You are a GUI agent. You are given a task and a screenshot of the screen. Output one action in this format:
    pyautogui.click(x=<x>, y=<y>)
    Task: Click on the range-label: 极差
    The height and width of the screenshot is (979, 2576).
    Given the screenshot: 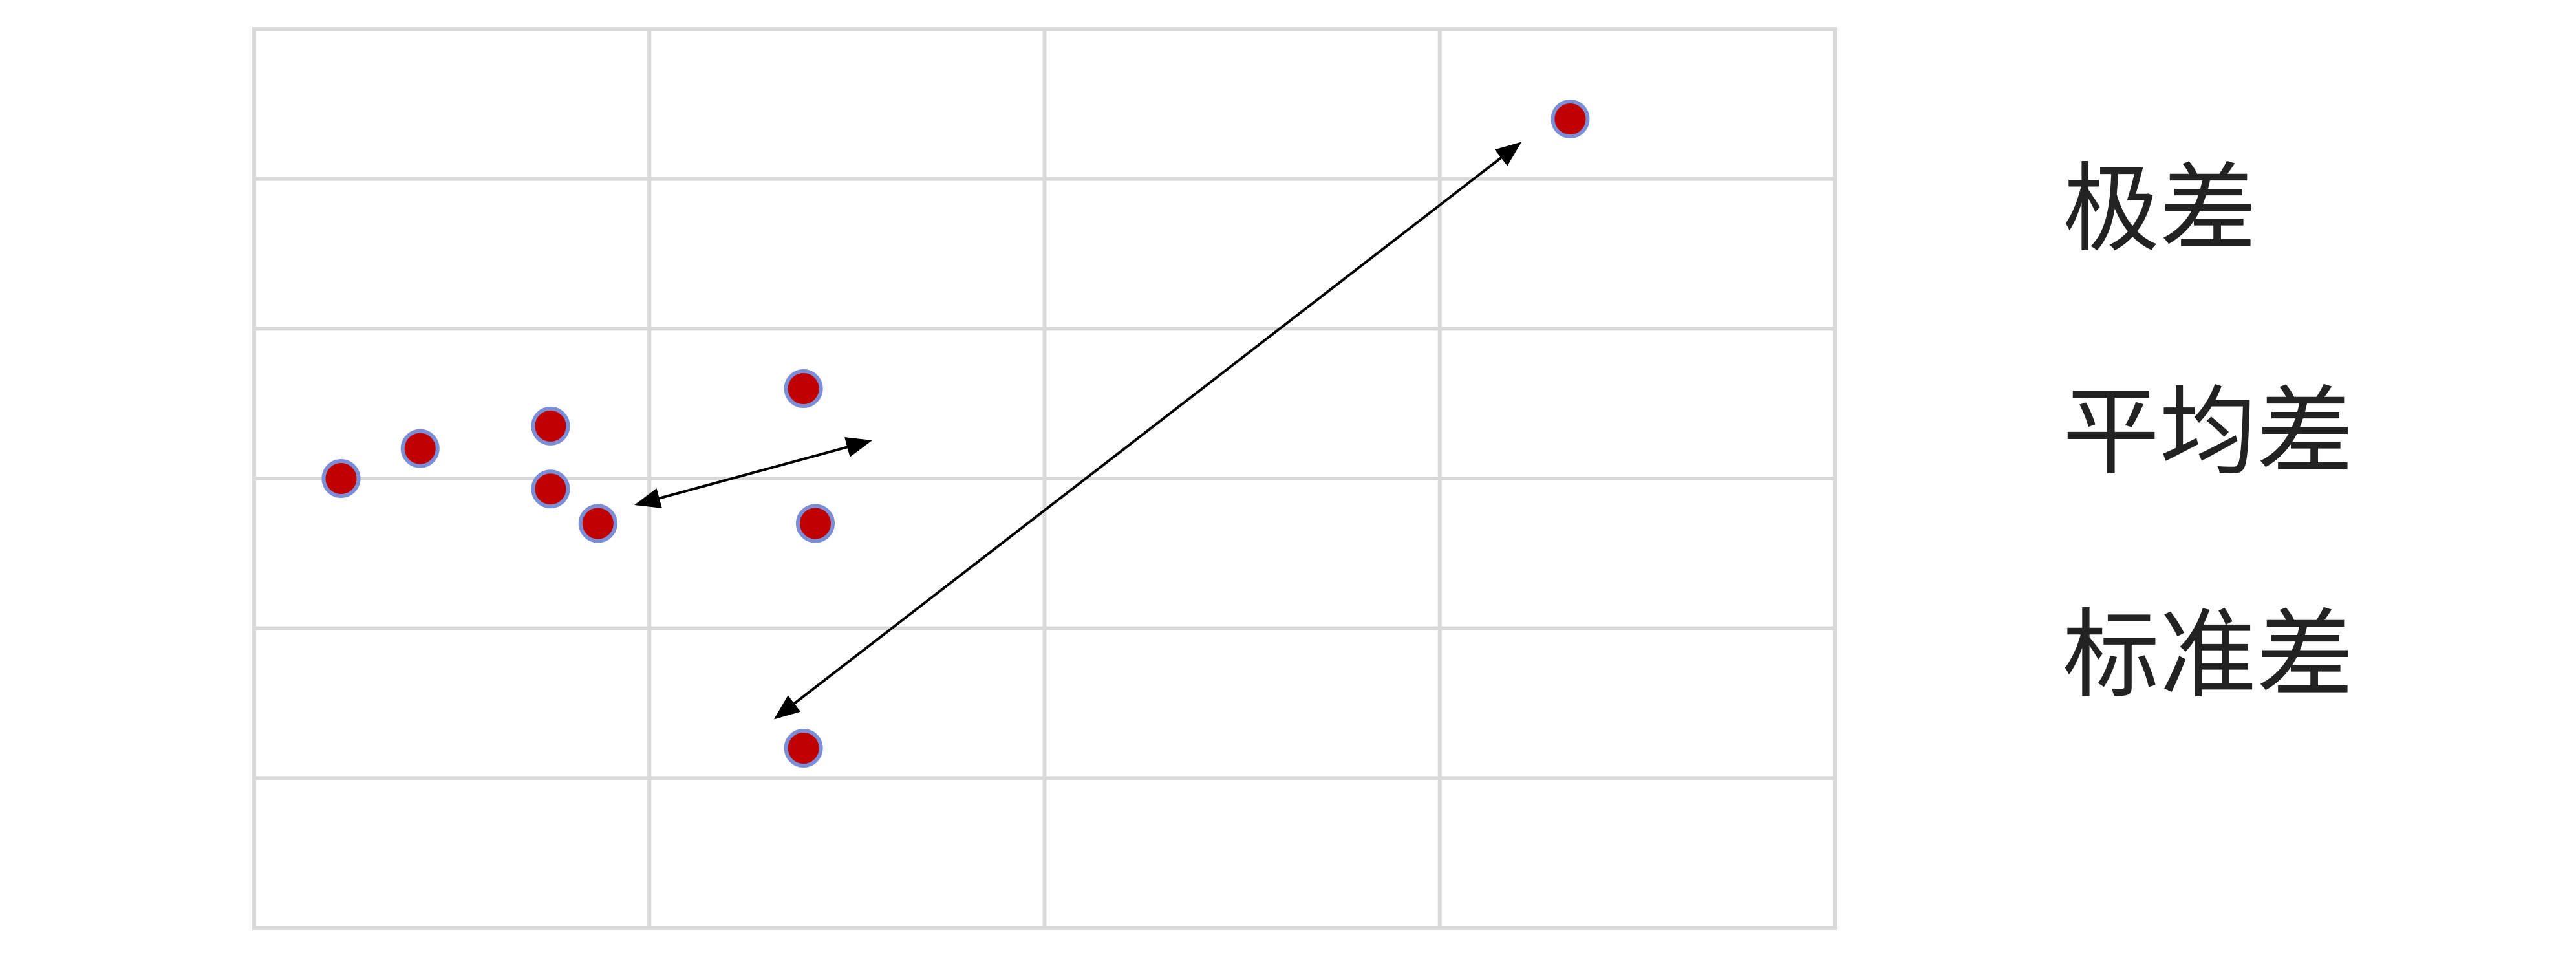 What is the action you would take?
    pyautogui.click(x=2160, y=210)
    